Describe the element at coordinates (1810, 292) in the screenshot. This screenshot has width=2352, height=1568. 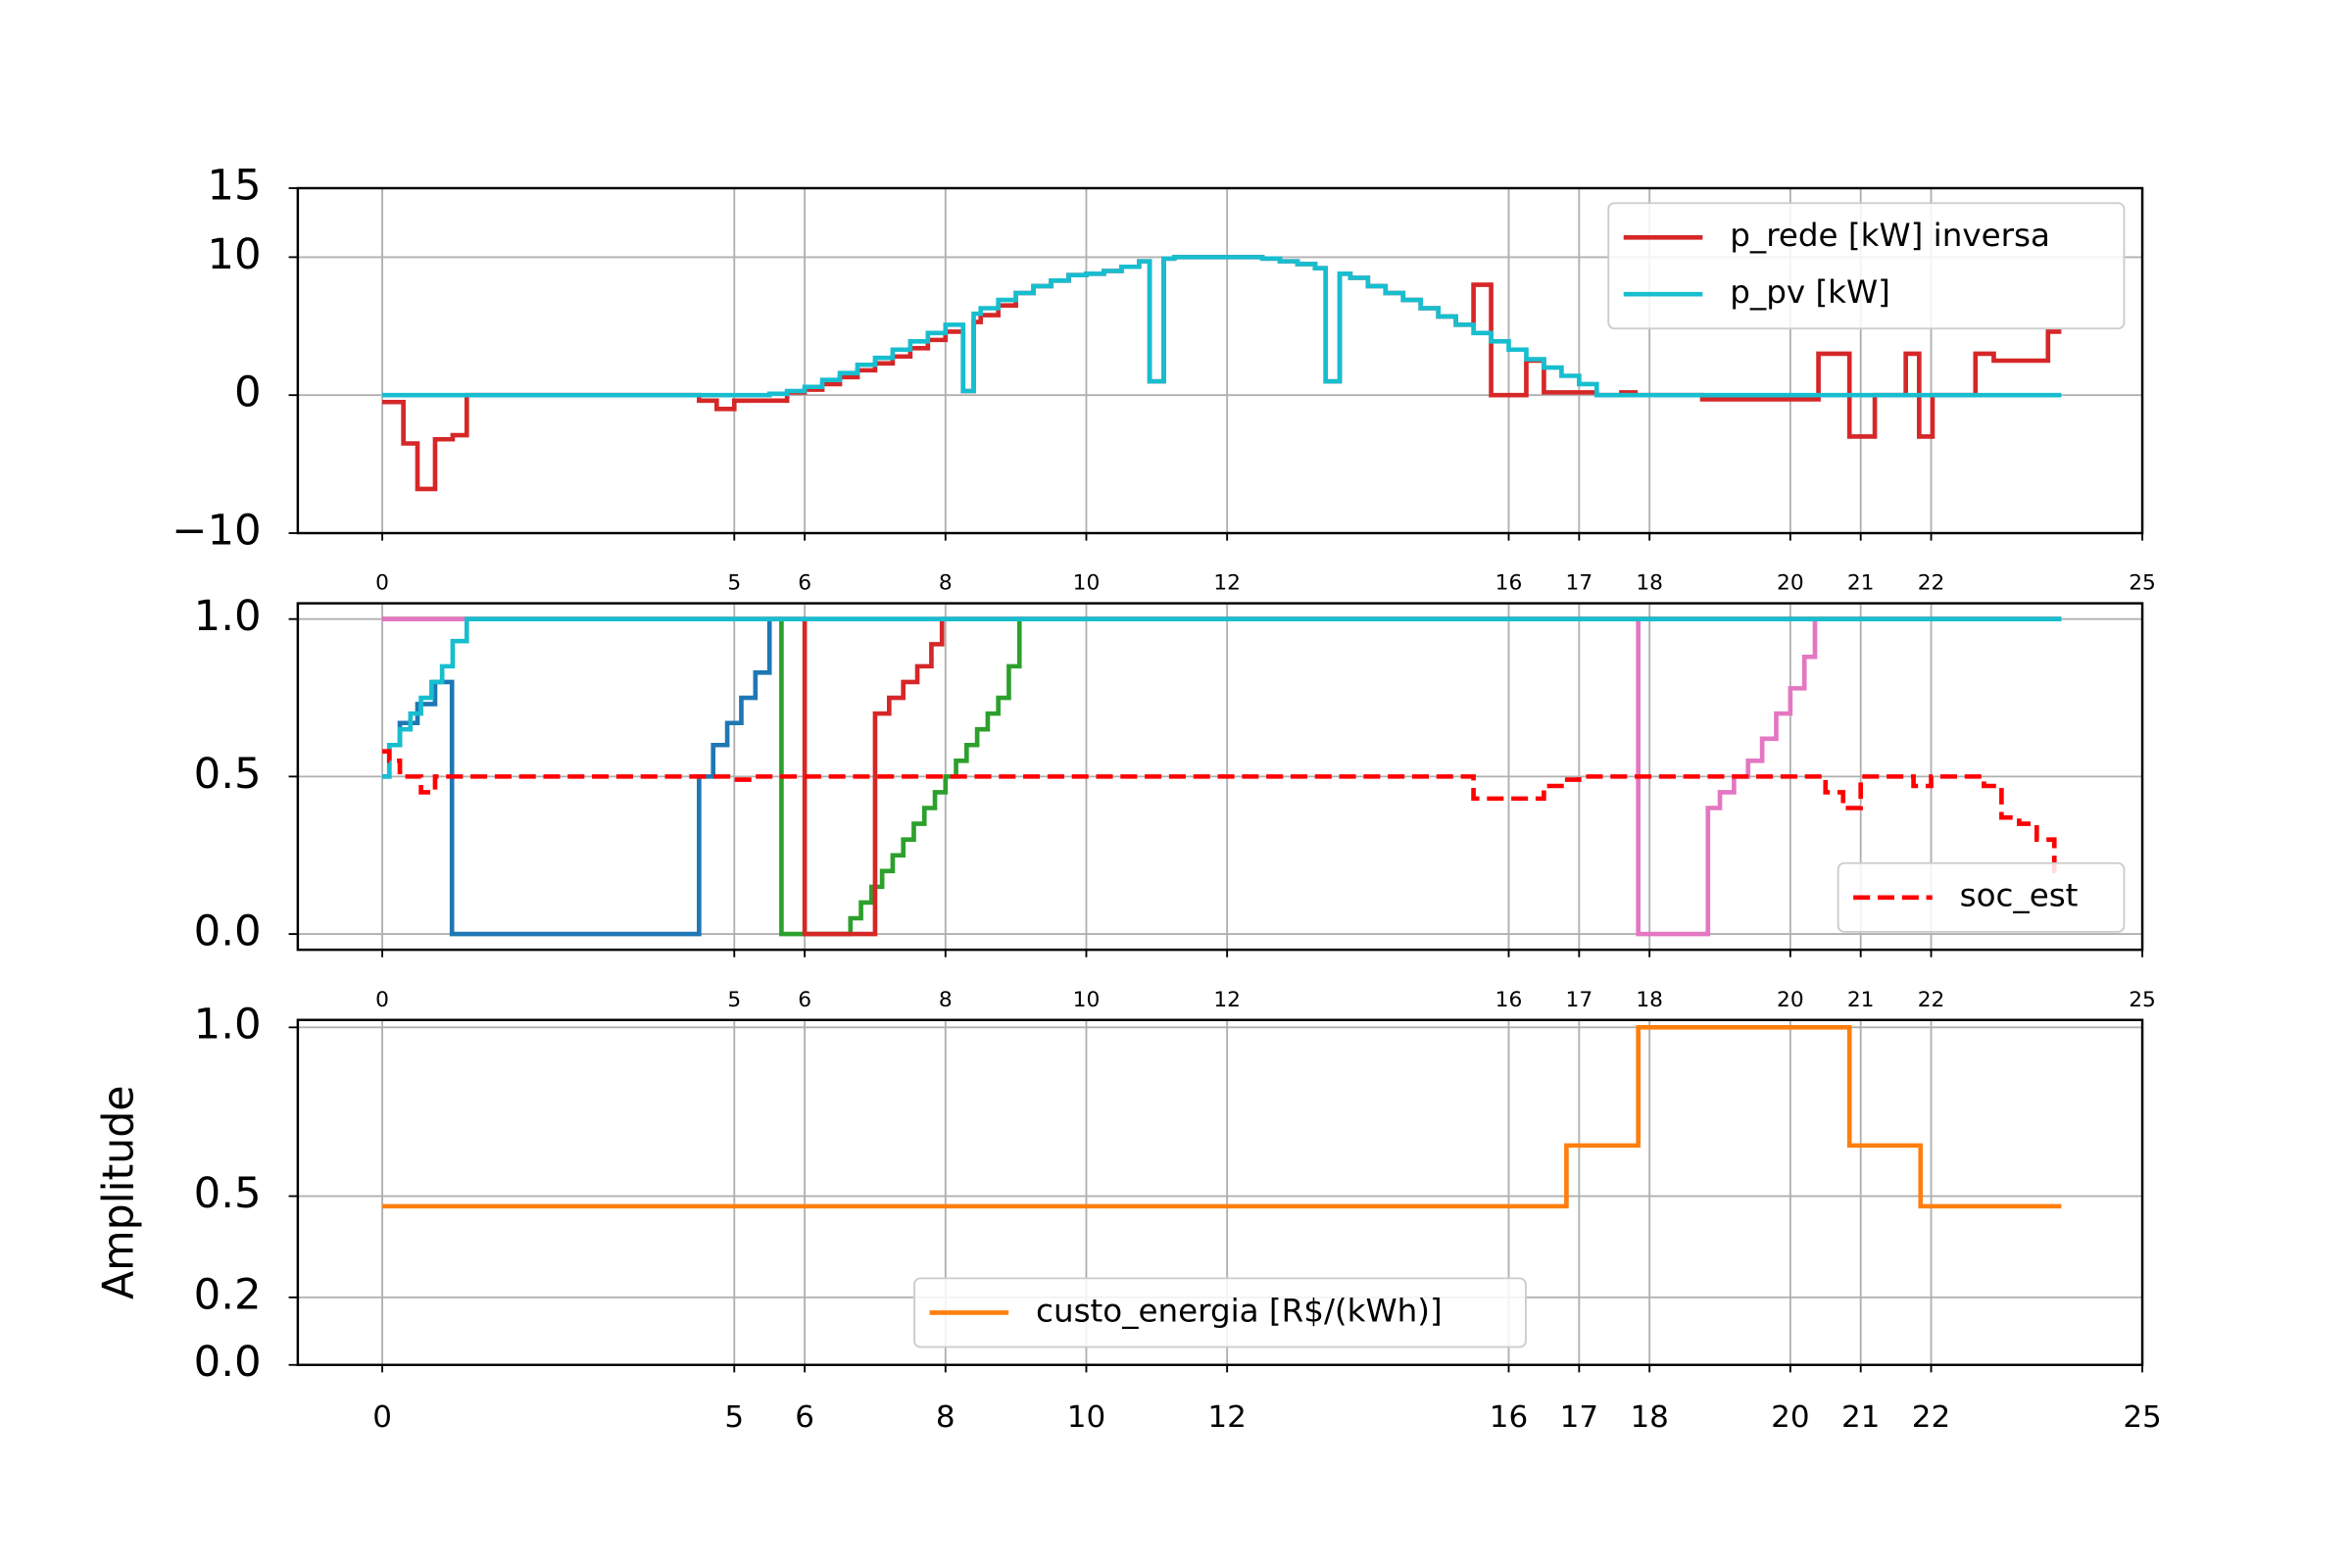
I see `legend-label: p_pv [kW]` at that location.